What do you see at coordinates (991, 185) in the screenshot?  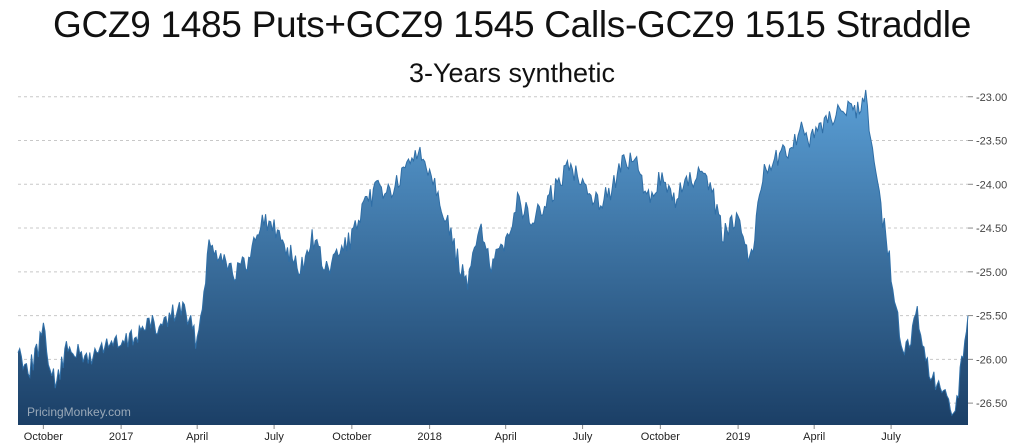 I see `y-tick-label: -24.00` at bounding box center [991, 185].